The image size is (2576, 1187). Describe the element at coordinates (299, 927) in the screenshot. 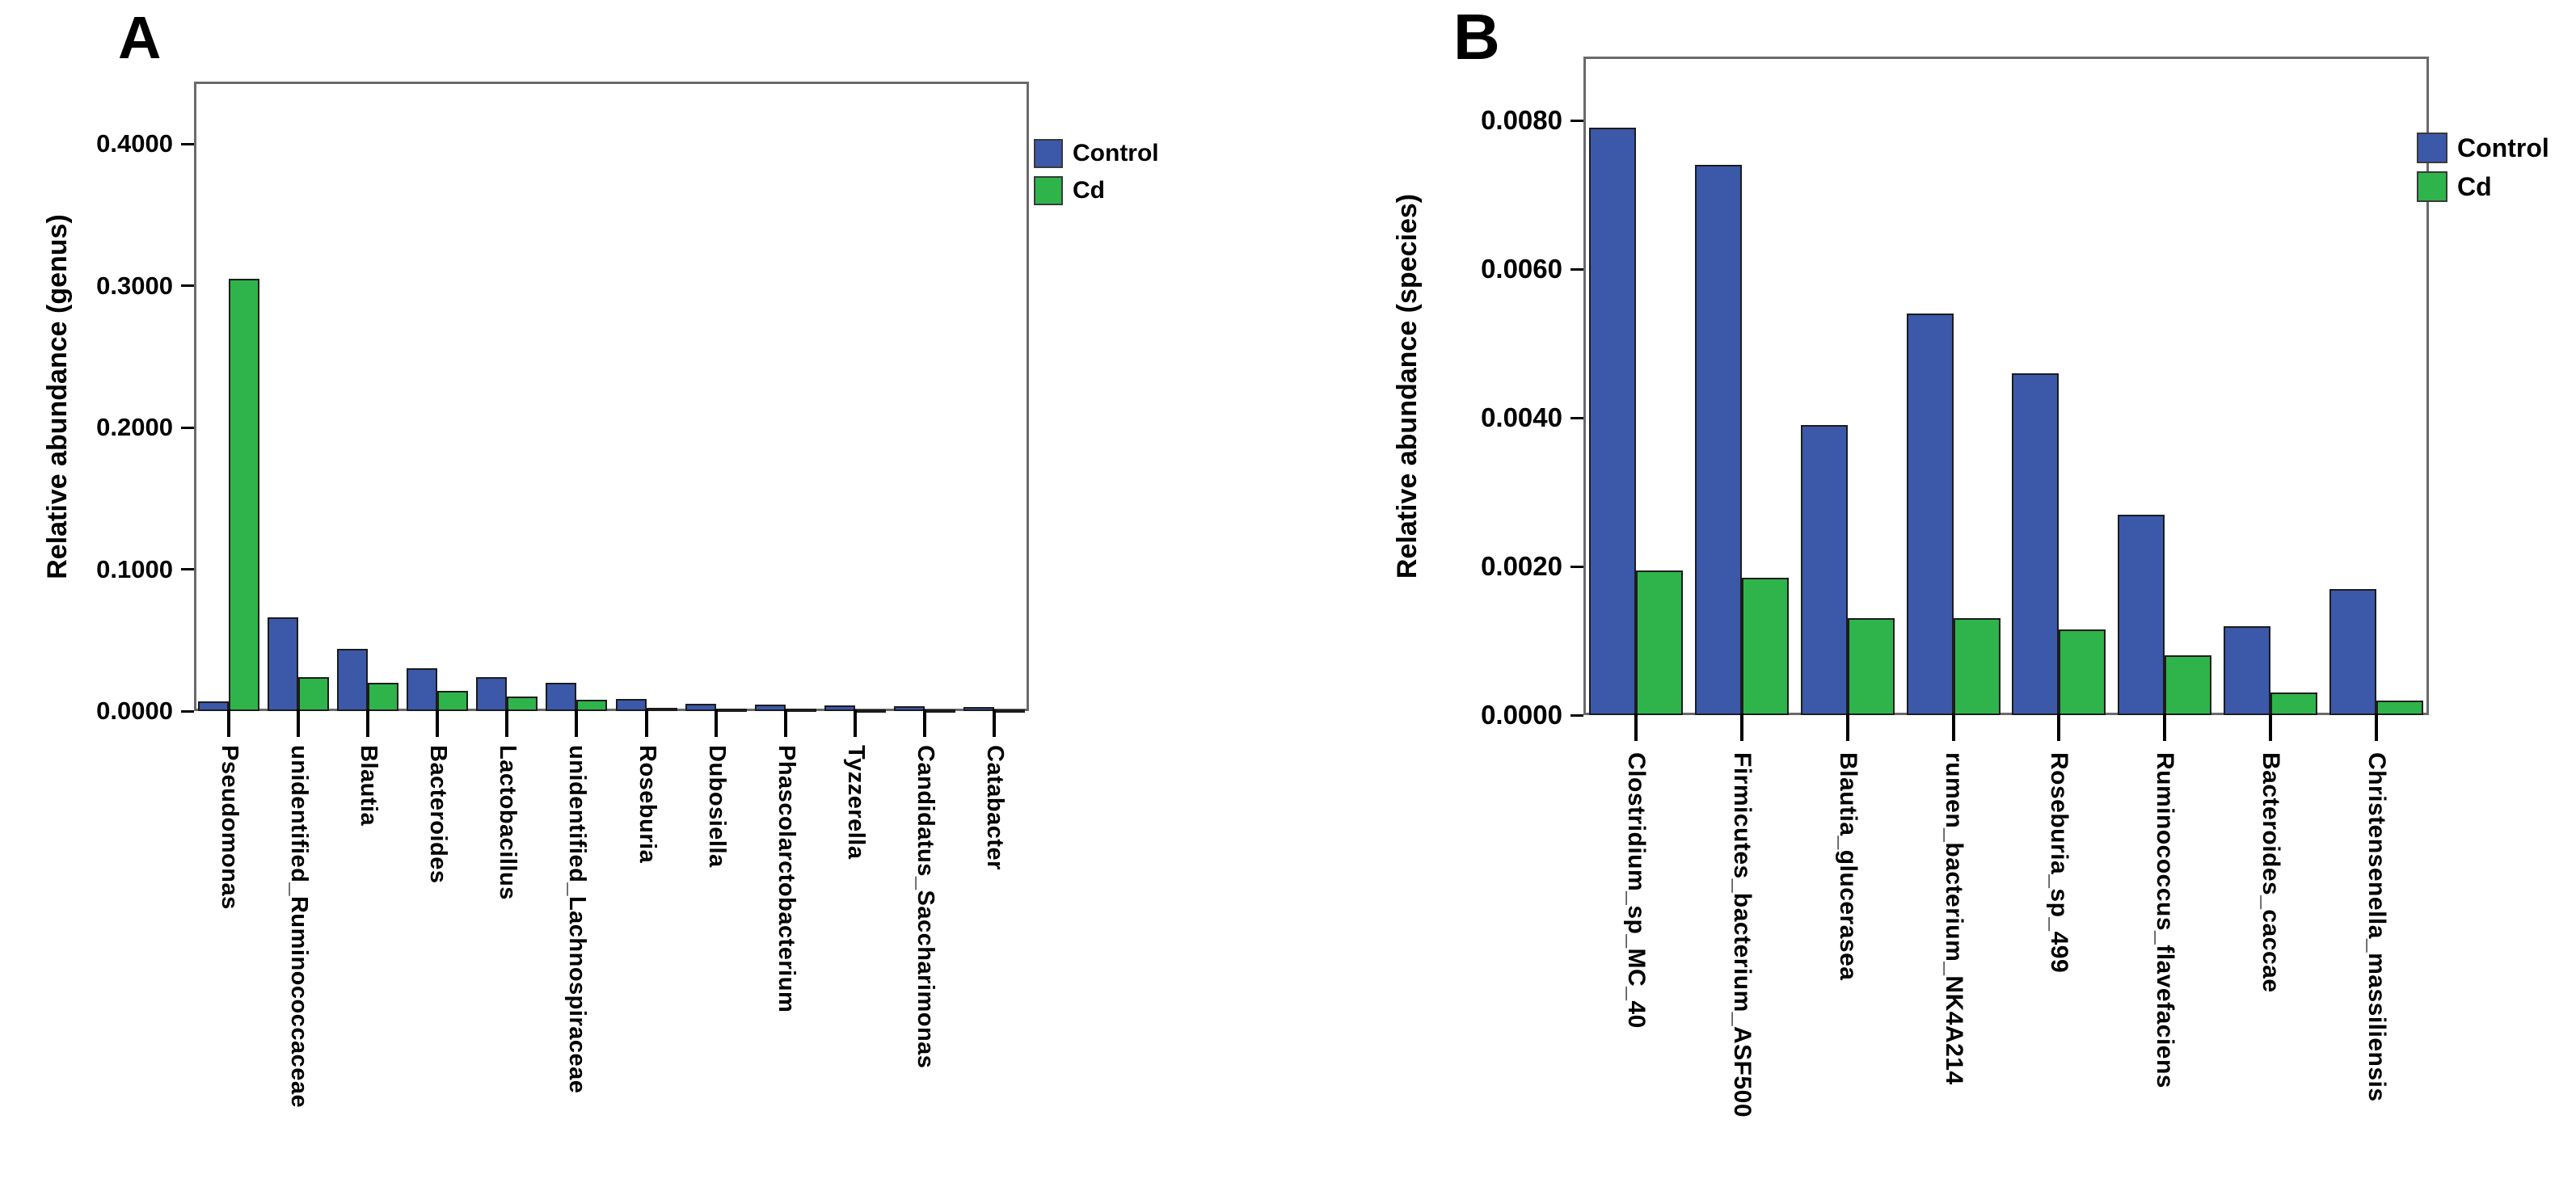

I see `category-label: unidentified_Ruminococcaceae` at that location.